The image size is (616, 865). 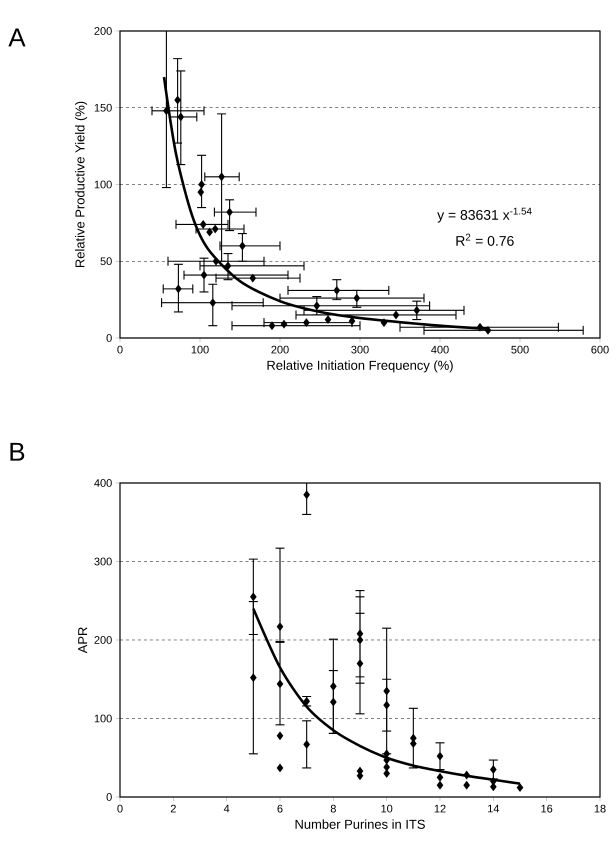 I want to click on x-tick-label: 500, so click(x=520, y=350).